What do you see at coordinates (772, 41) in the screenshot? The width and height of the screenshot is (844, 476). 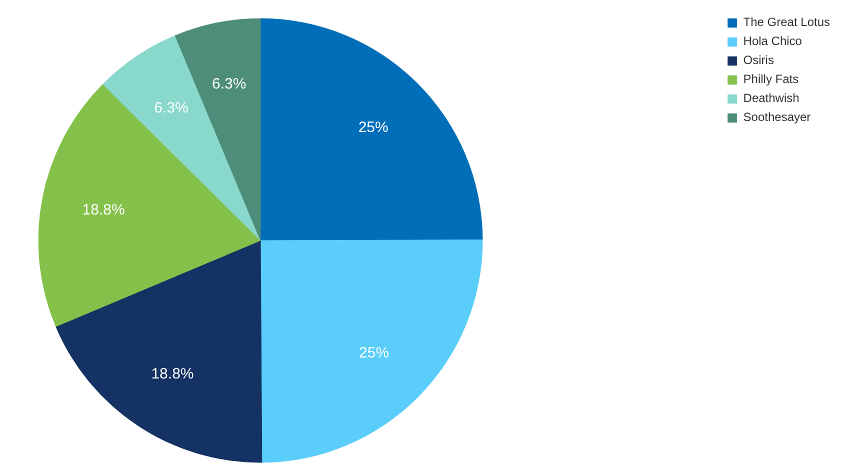 I see `legend-label: Hola Chico` at bounding box center [772, 41].